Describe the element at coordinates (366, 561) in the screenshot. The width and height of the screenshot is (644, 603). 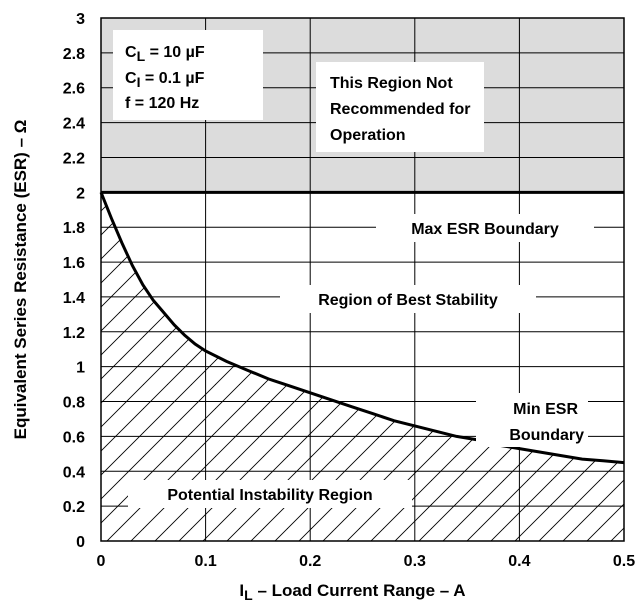
I see `x-tick-labels: 0 0.1 0.2 0.3 0.4 0.5` at that location.